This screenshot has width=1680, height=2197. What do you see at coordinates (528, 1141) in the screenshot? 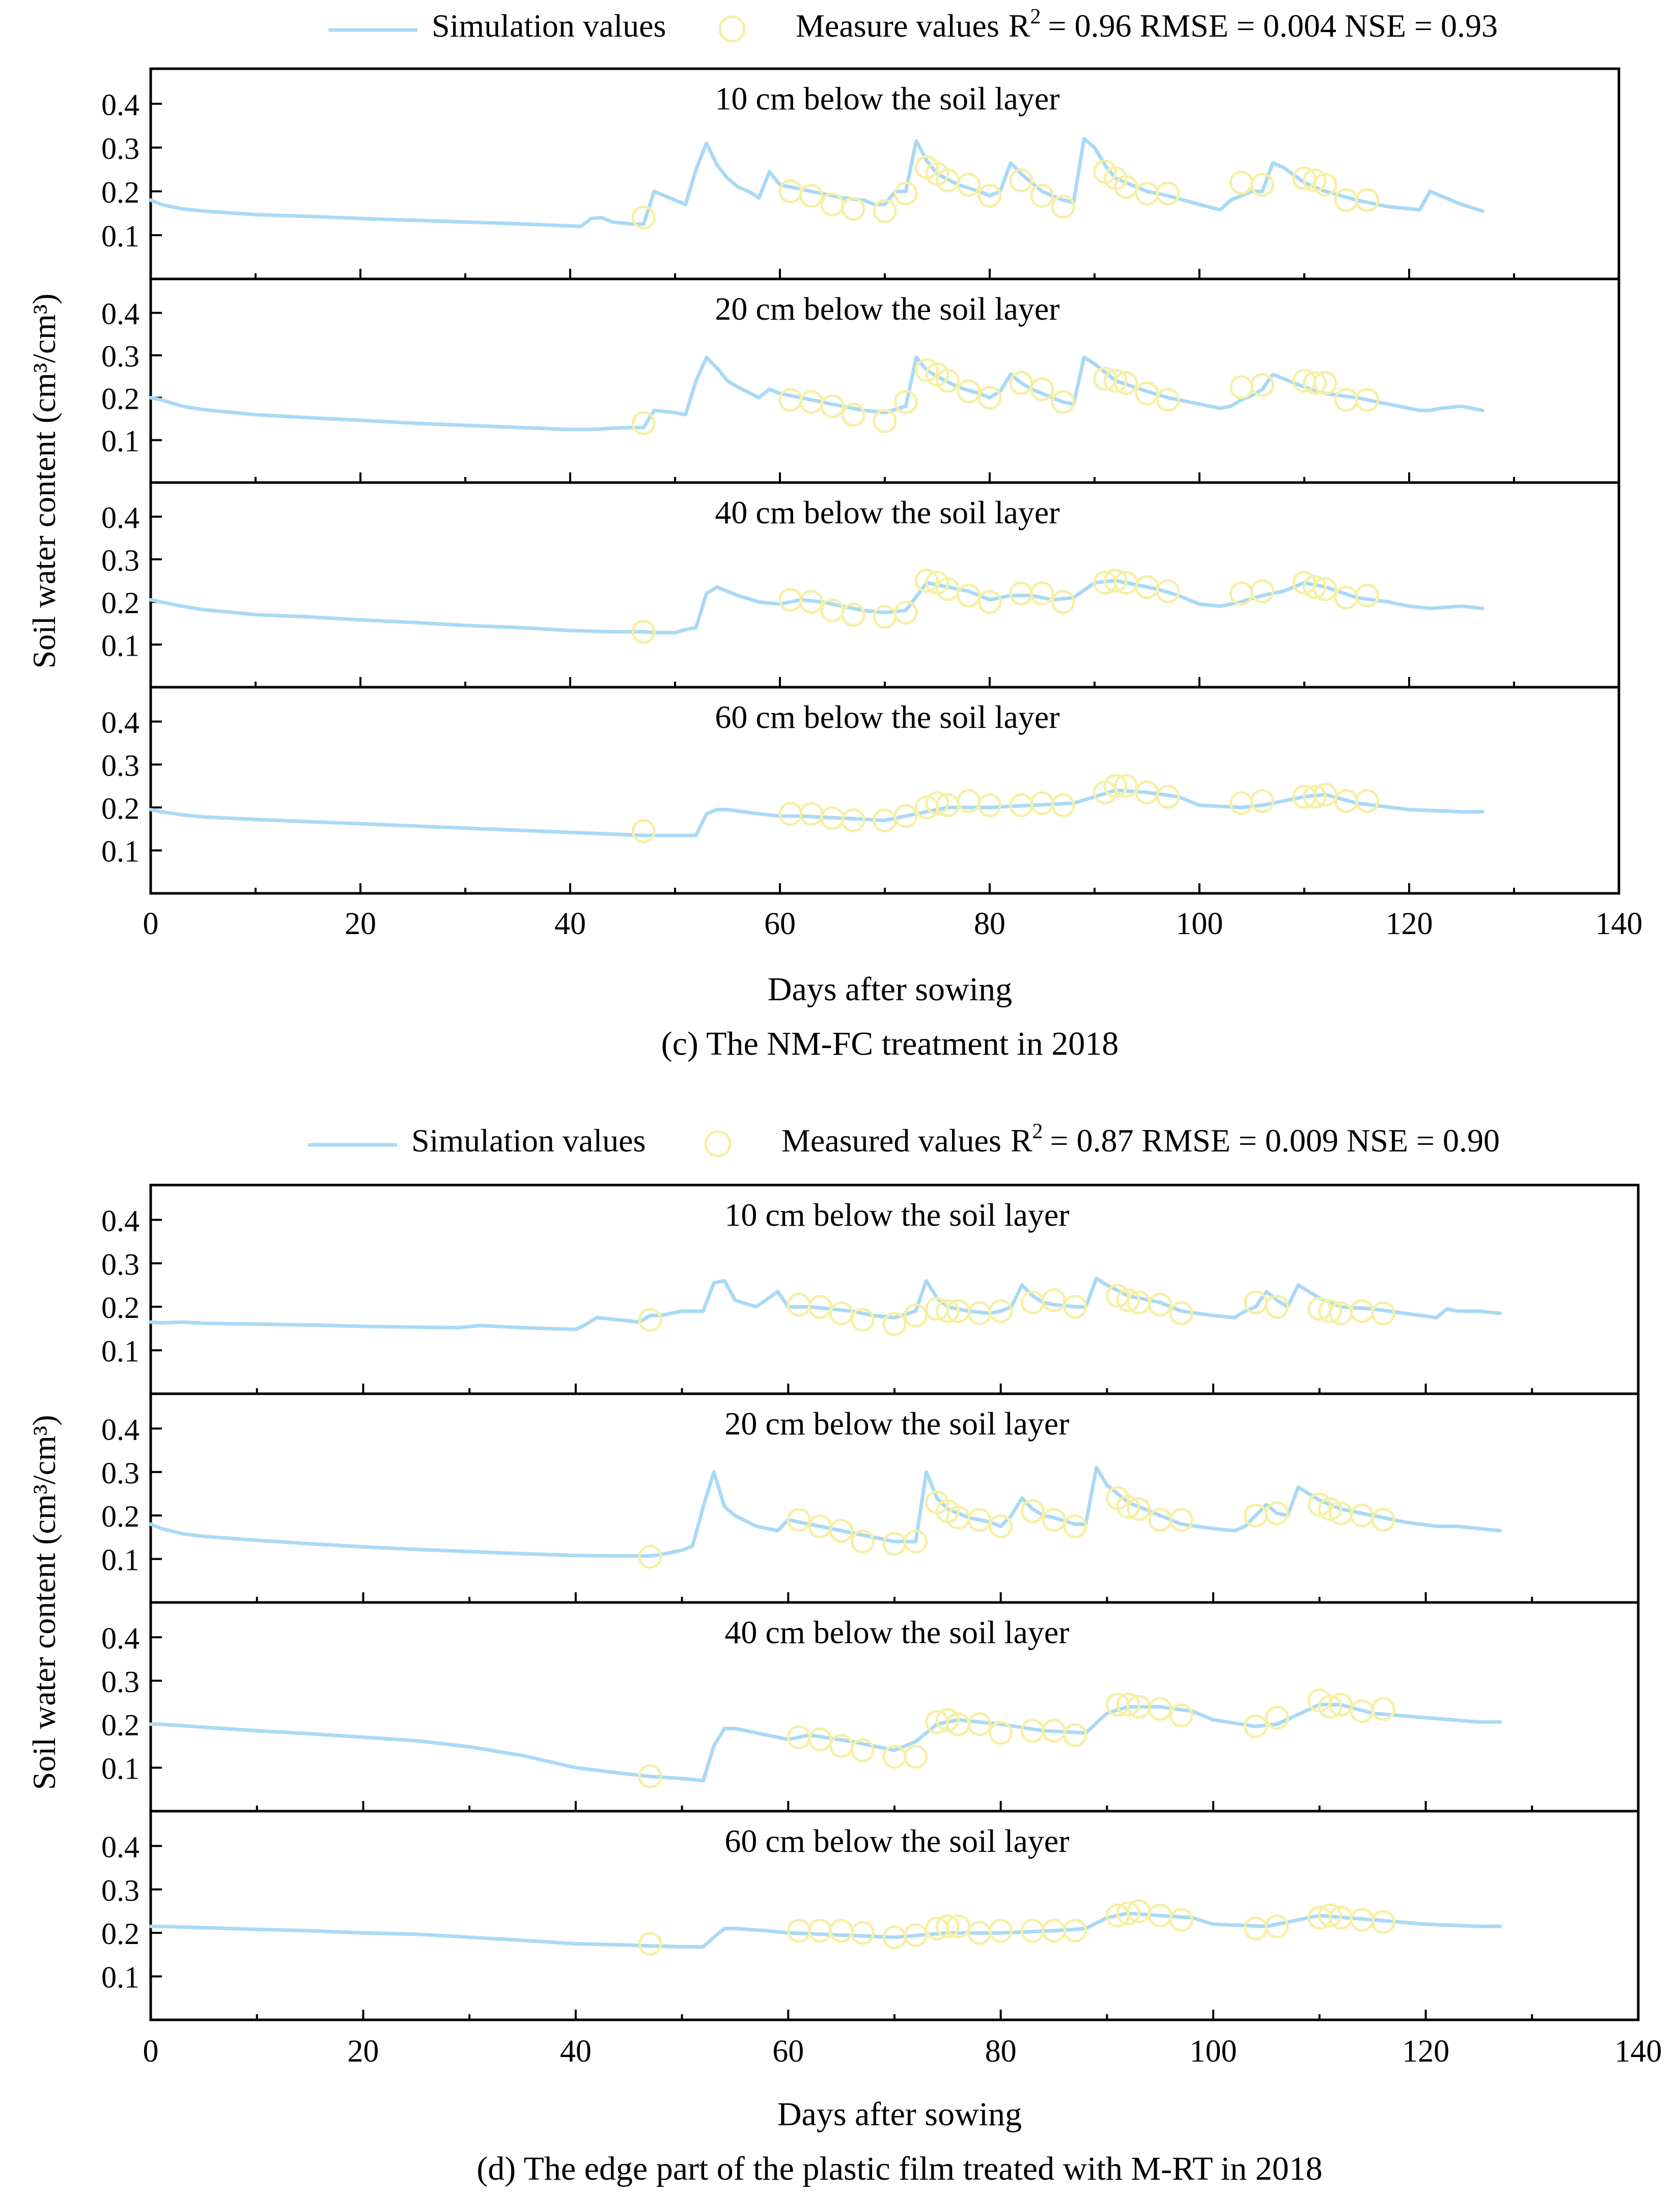
I see `legend-simulation-label: Simulation values` at bounding box center [528, 1141].